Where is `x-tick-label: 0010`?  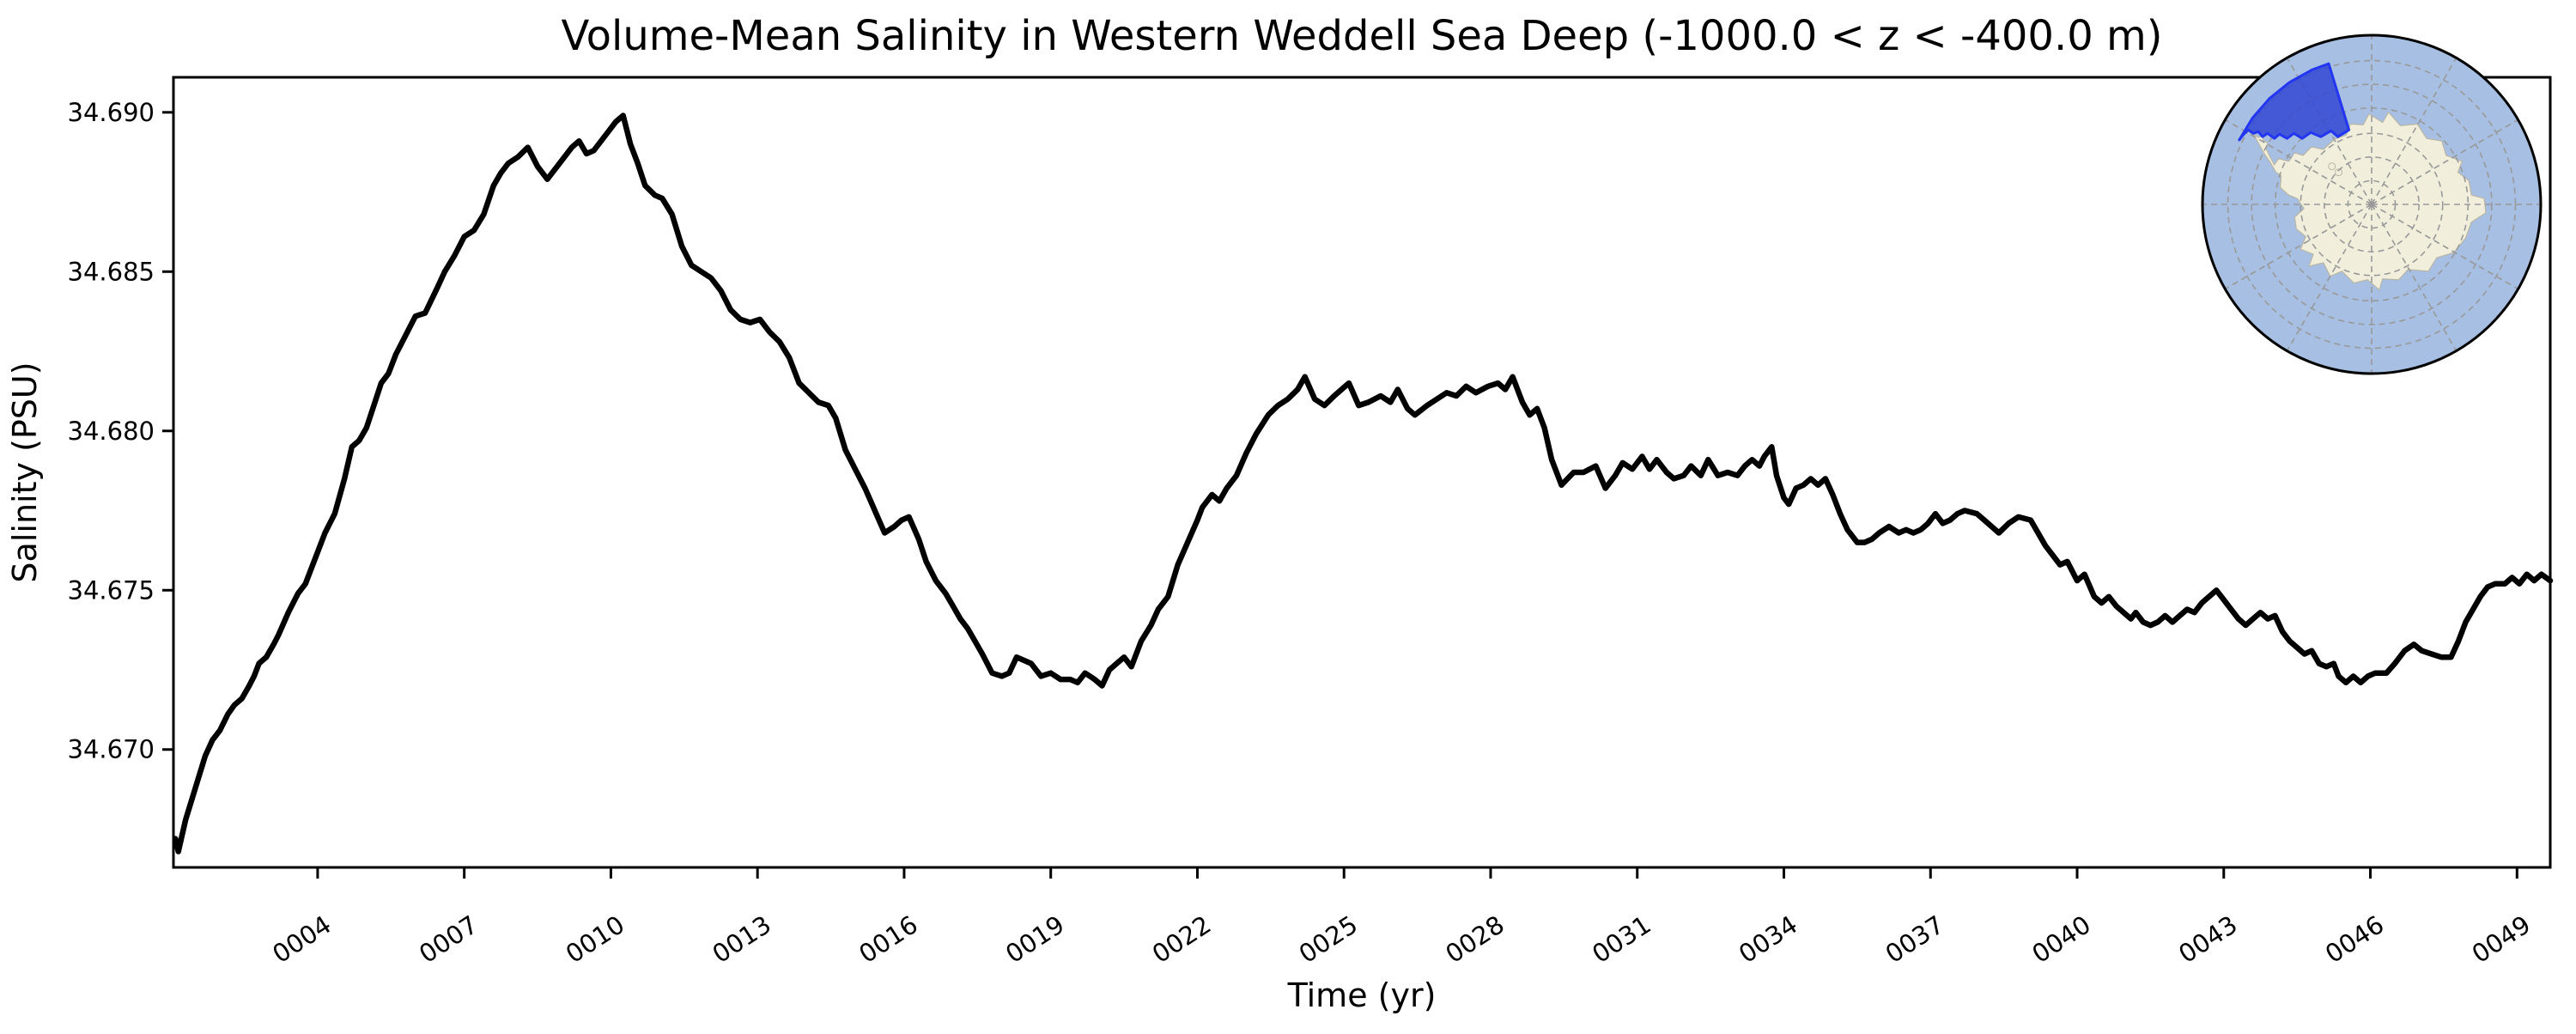 x-tick-label: 0010 is located at coordinates (595, 939).